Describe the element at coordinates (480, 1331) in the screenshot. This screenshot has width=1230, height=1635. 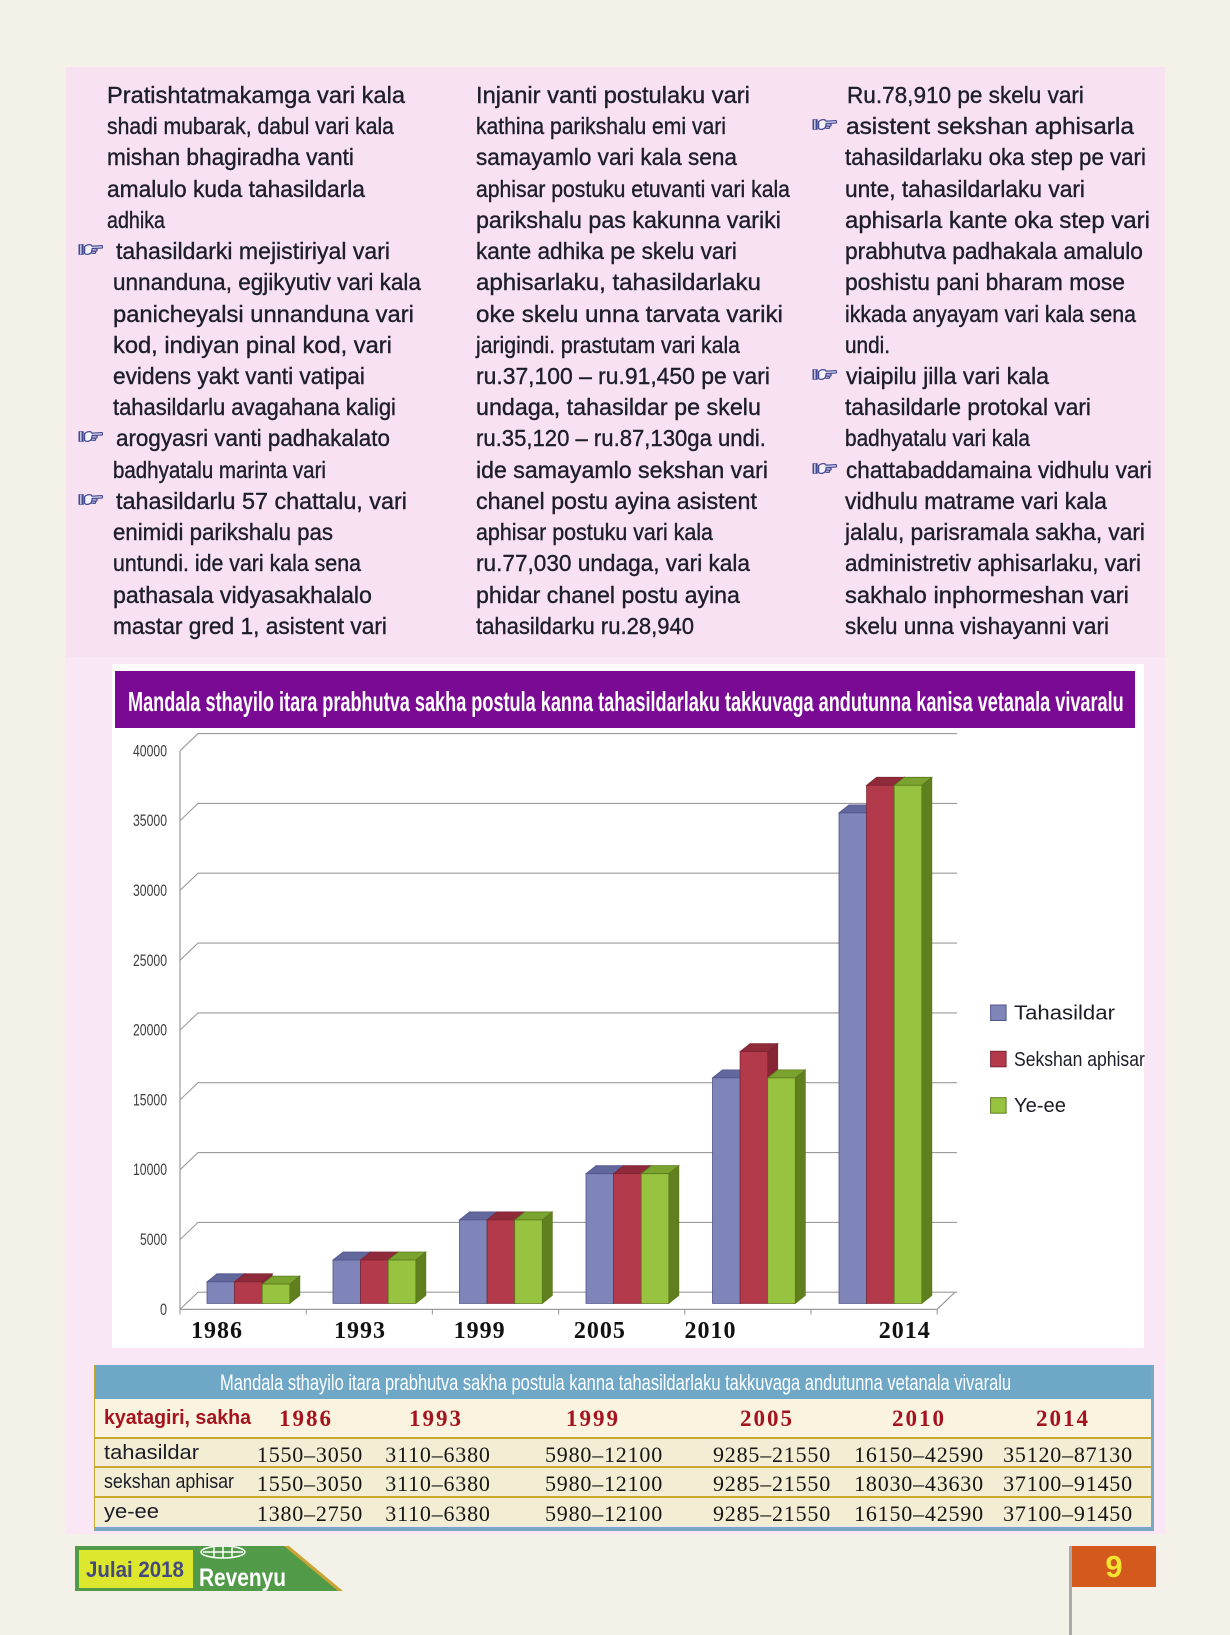
I see `svg-text: 1999` at that location.